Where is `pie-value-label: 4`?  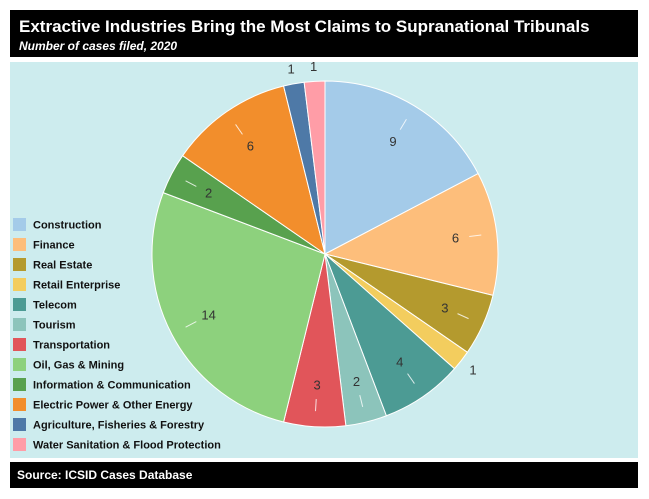 pie-value-label: 4 is located at coordinates (399, 362).